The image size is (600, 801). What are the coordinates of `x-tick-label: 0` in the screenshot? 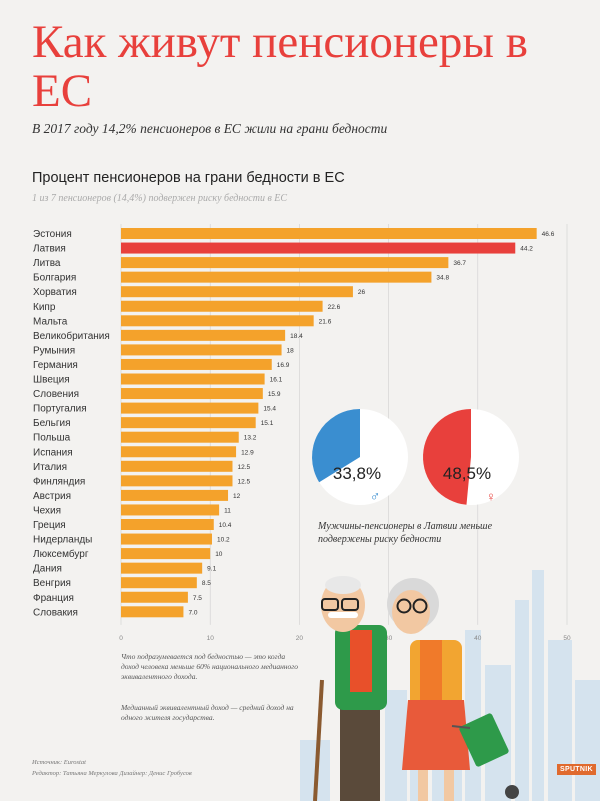 It's located at (121, 638).